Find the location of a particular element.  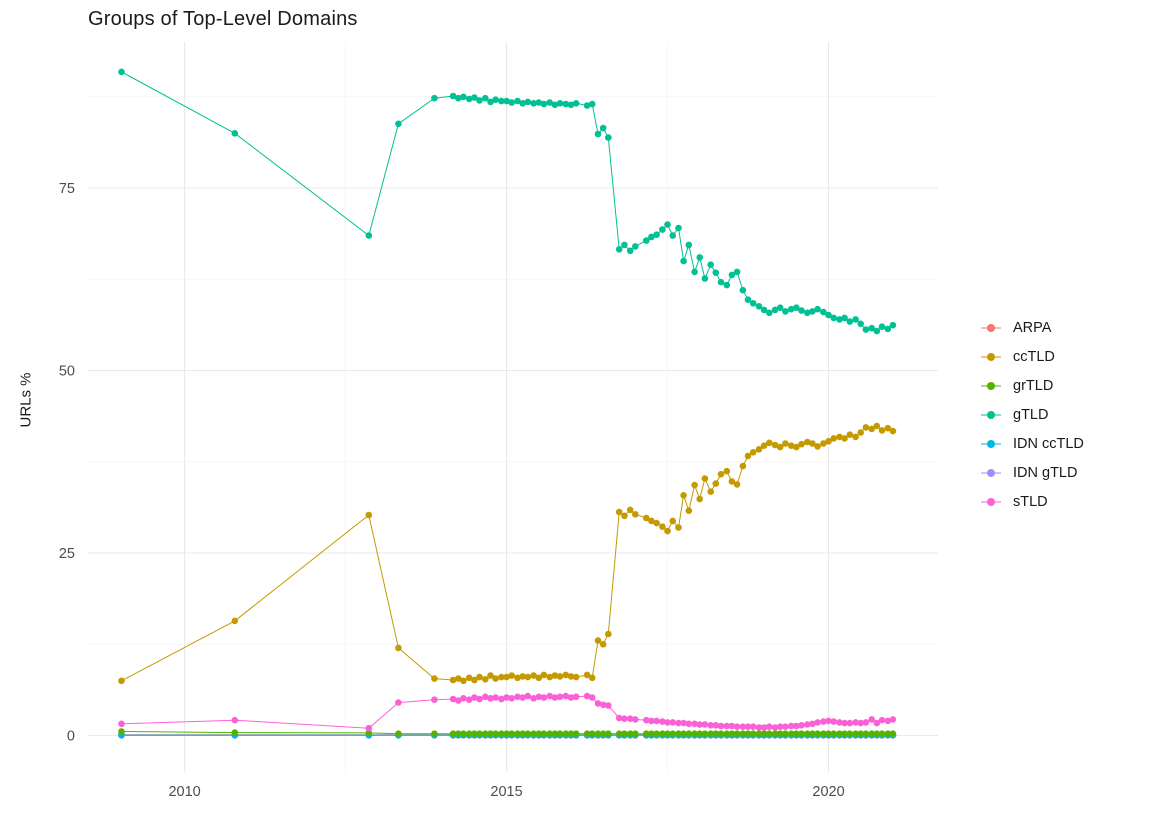

legend-label: sTLD is located at coordinates (1030, 502).